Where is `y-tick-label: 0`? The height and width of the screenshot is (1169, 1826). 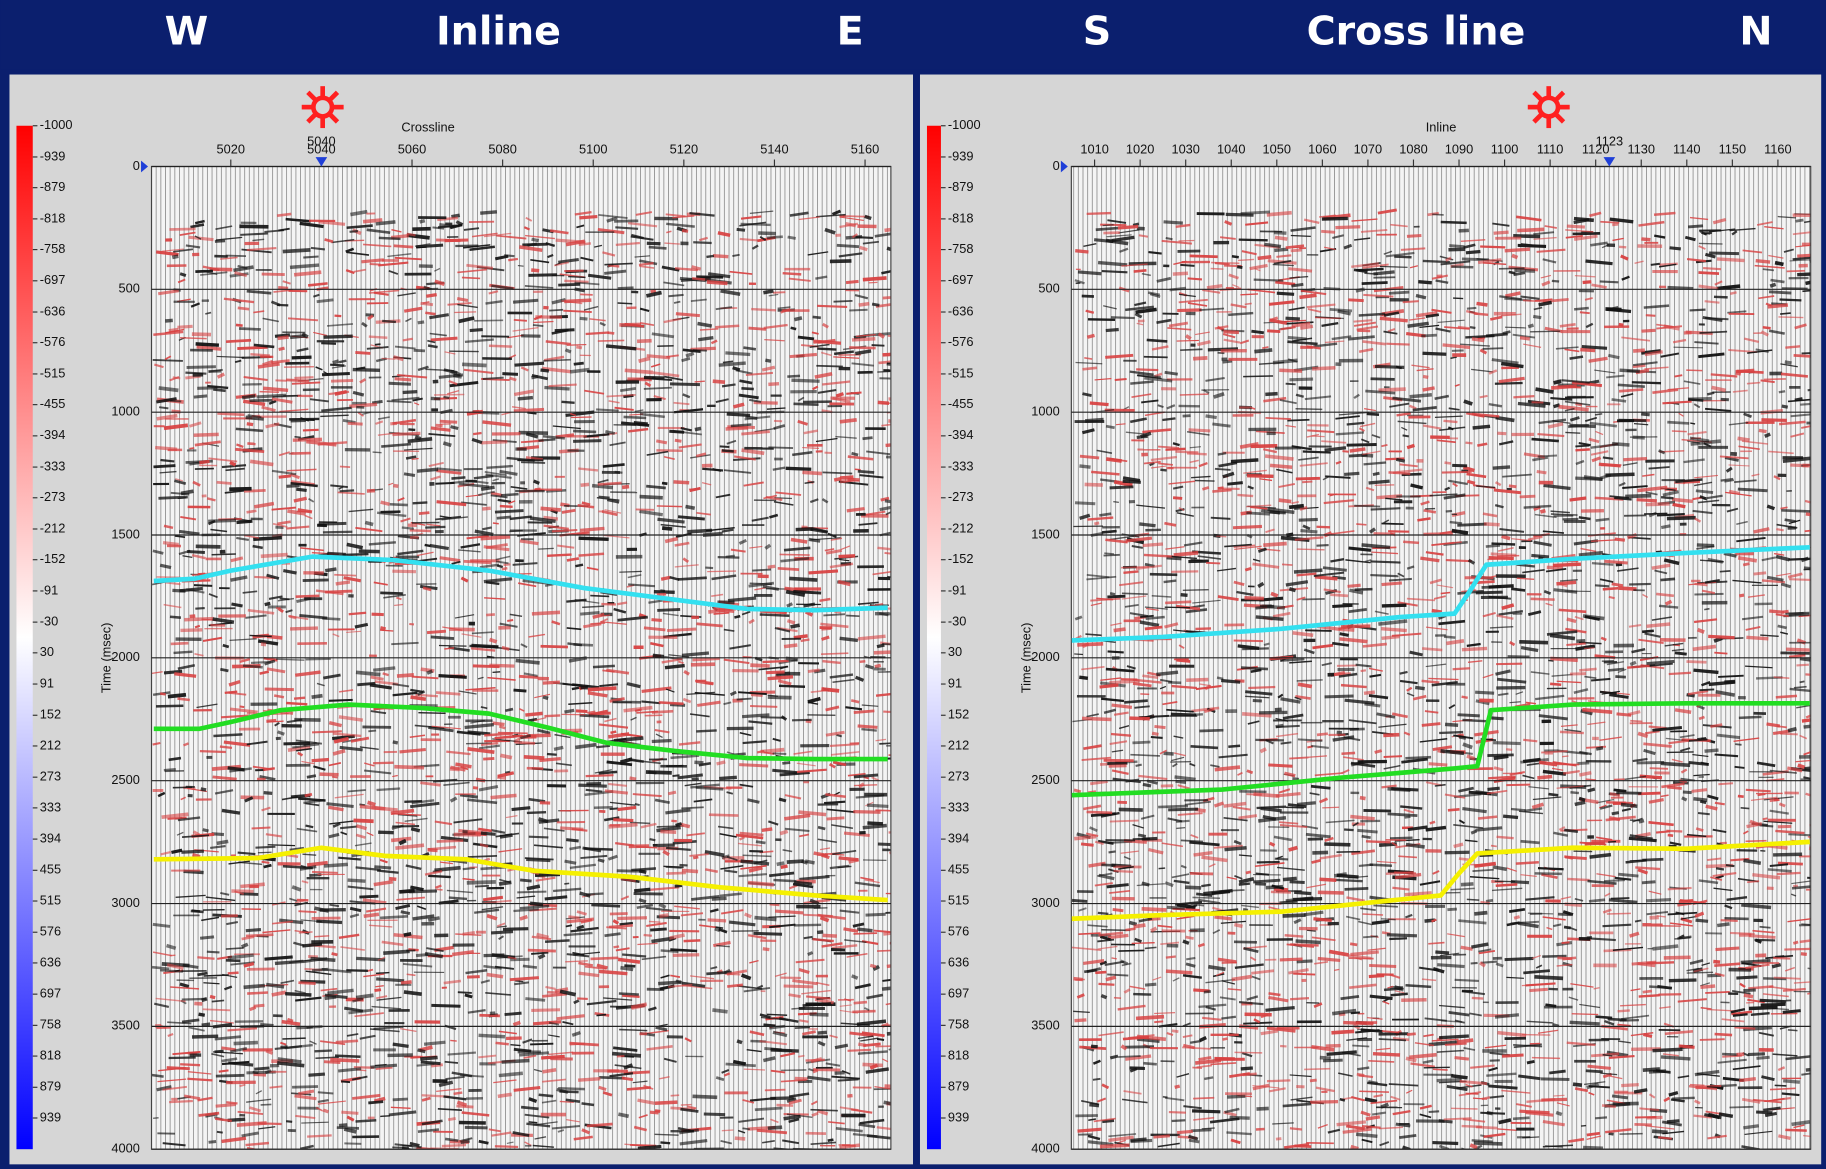
y-tick-label: 0 is located at coordinates (136, 165).